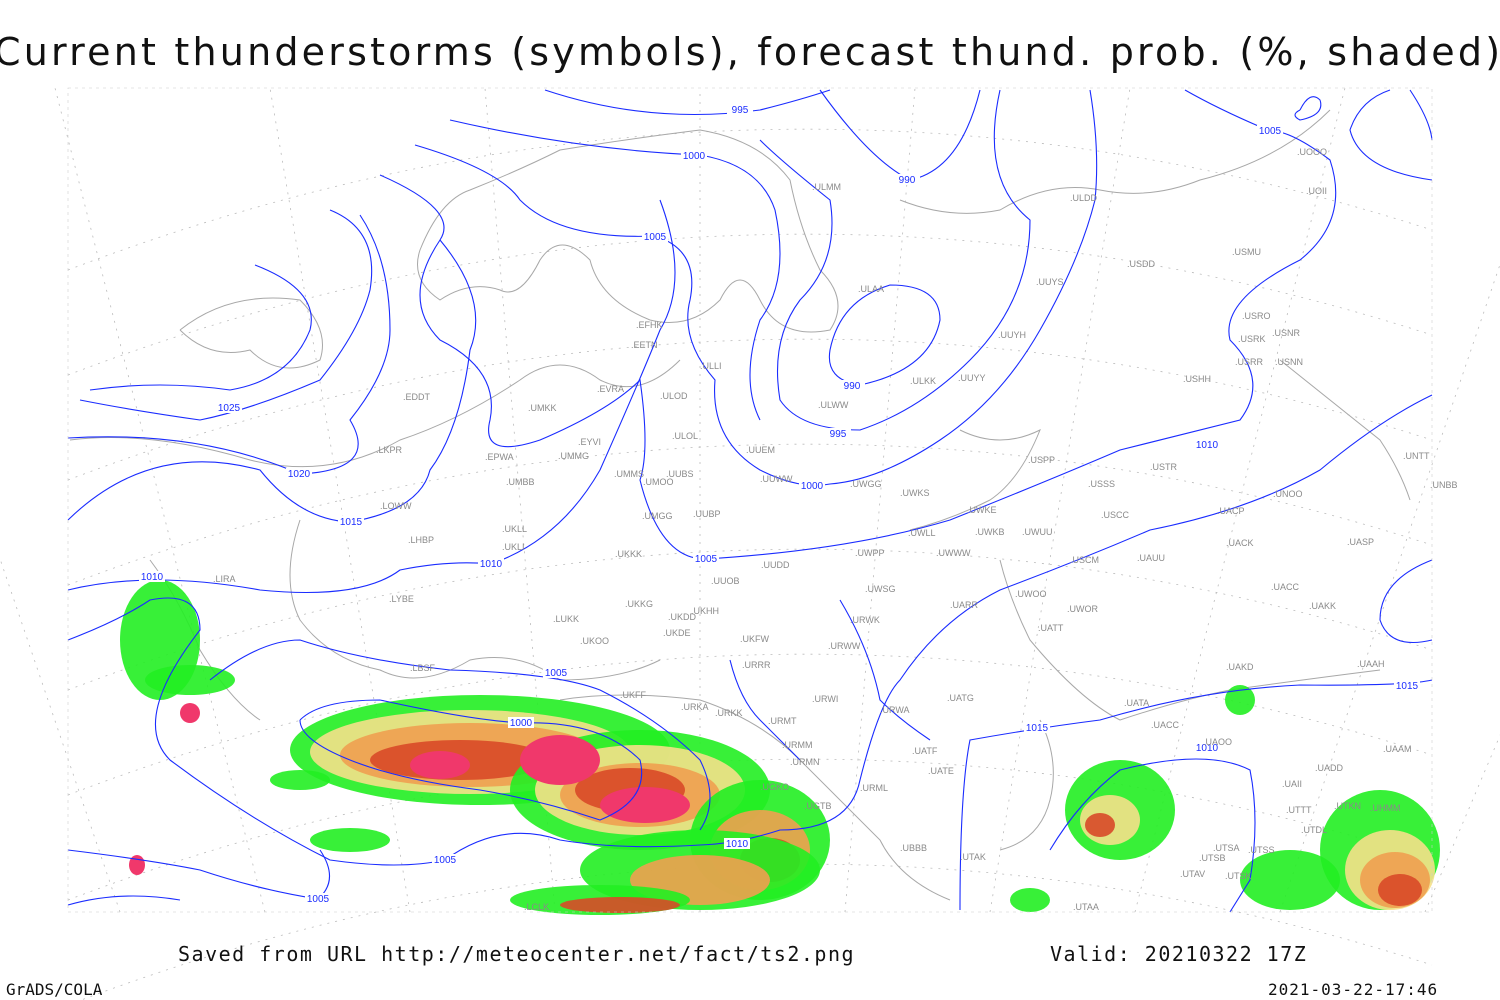 The width and height of the screenshot is (1500, 1000). I want to click on station-label: .URRR, so click(756, 665).